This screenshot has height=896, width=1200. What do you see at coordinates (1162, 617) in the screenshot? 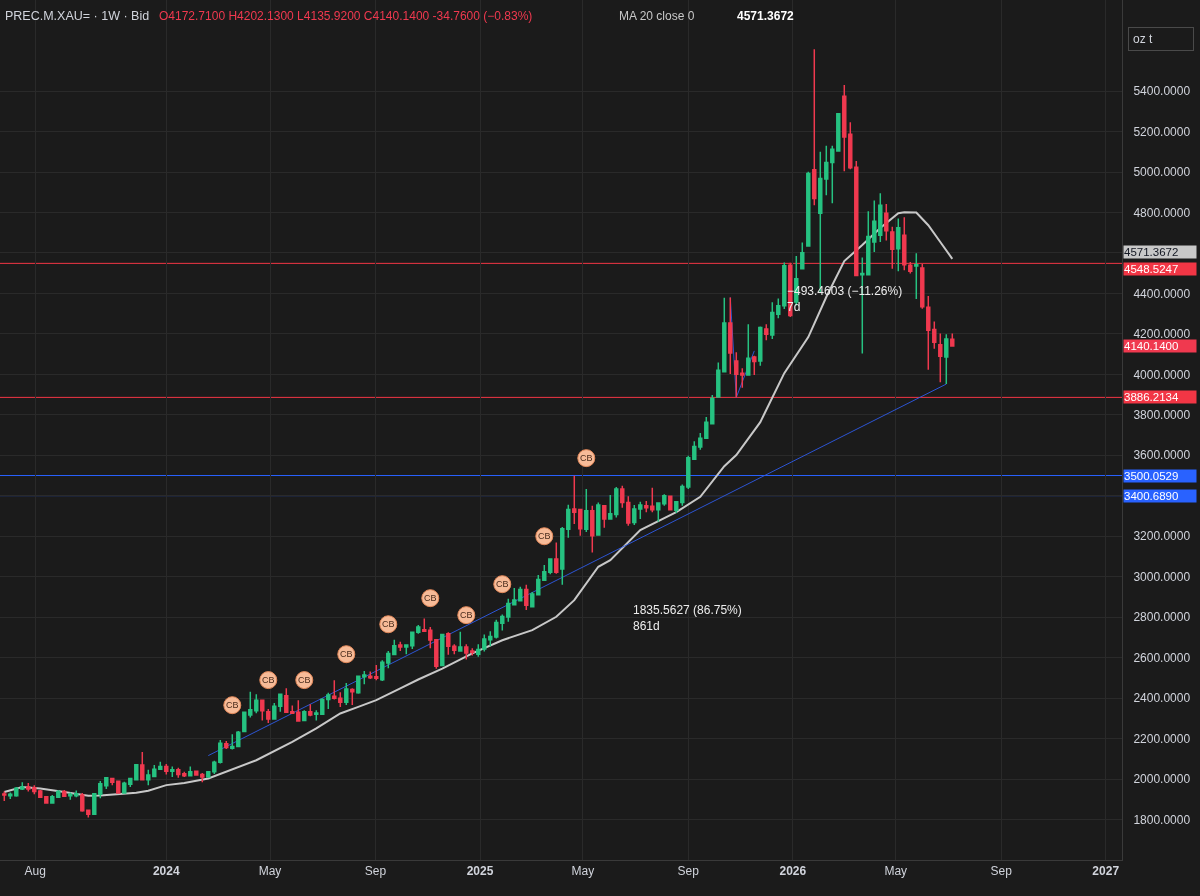
I see `y-tick-label: 2800.0000` at bounding box center [1162, 617].